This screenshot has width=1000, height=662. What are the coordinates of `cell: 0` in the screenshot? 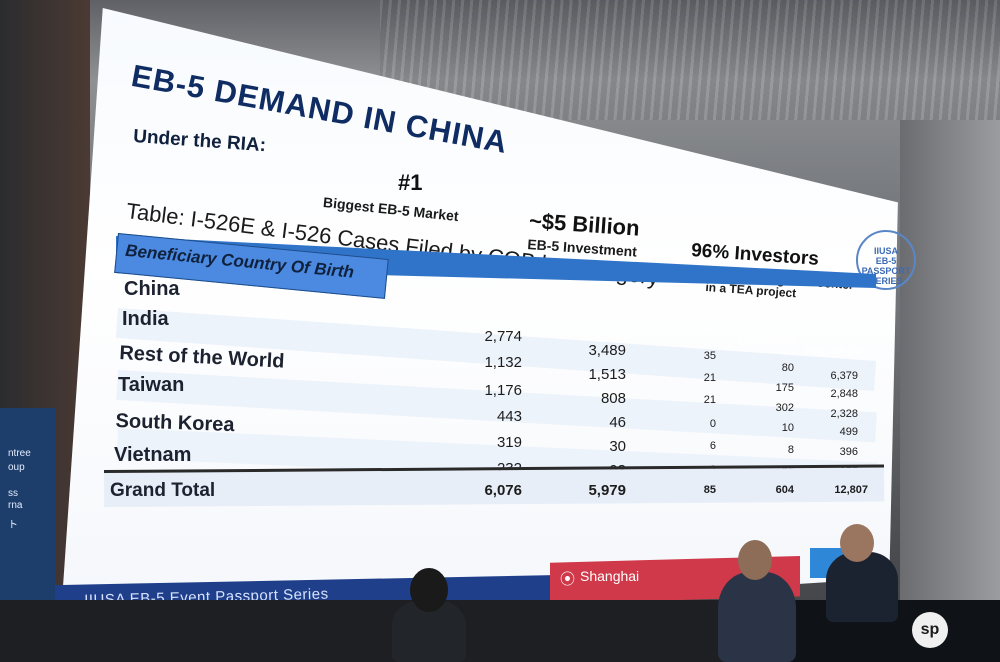 It's located at (712, 424).